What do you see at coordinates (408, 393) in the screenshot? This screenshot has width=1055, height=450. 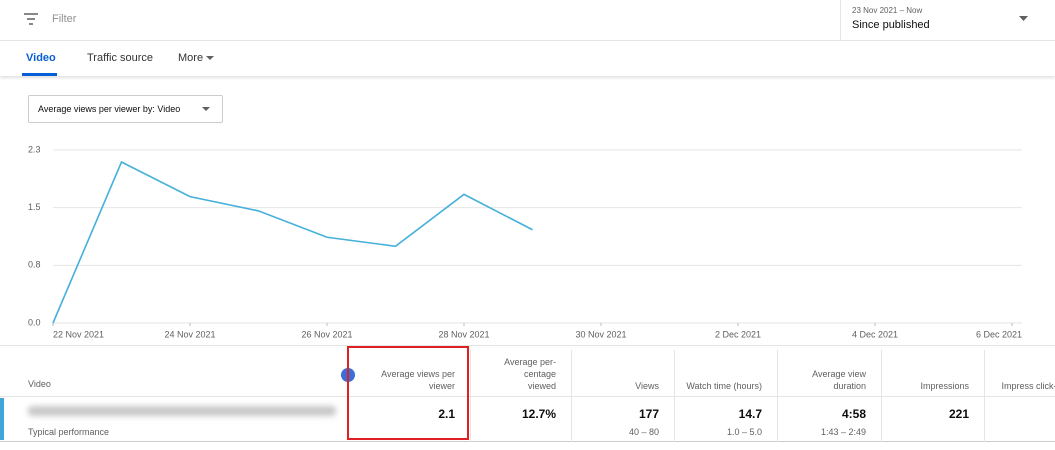 I see `highlight-box` at bounding box center [408, 393].